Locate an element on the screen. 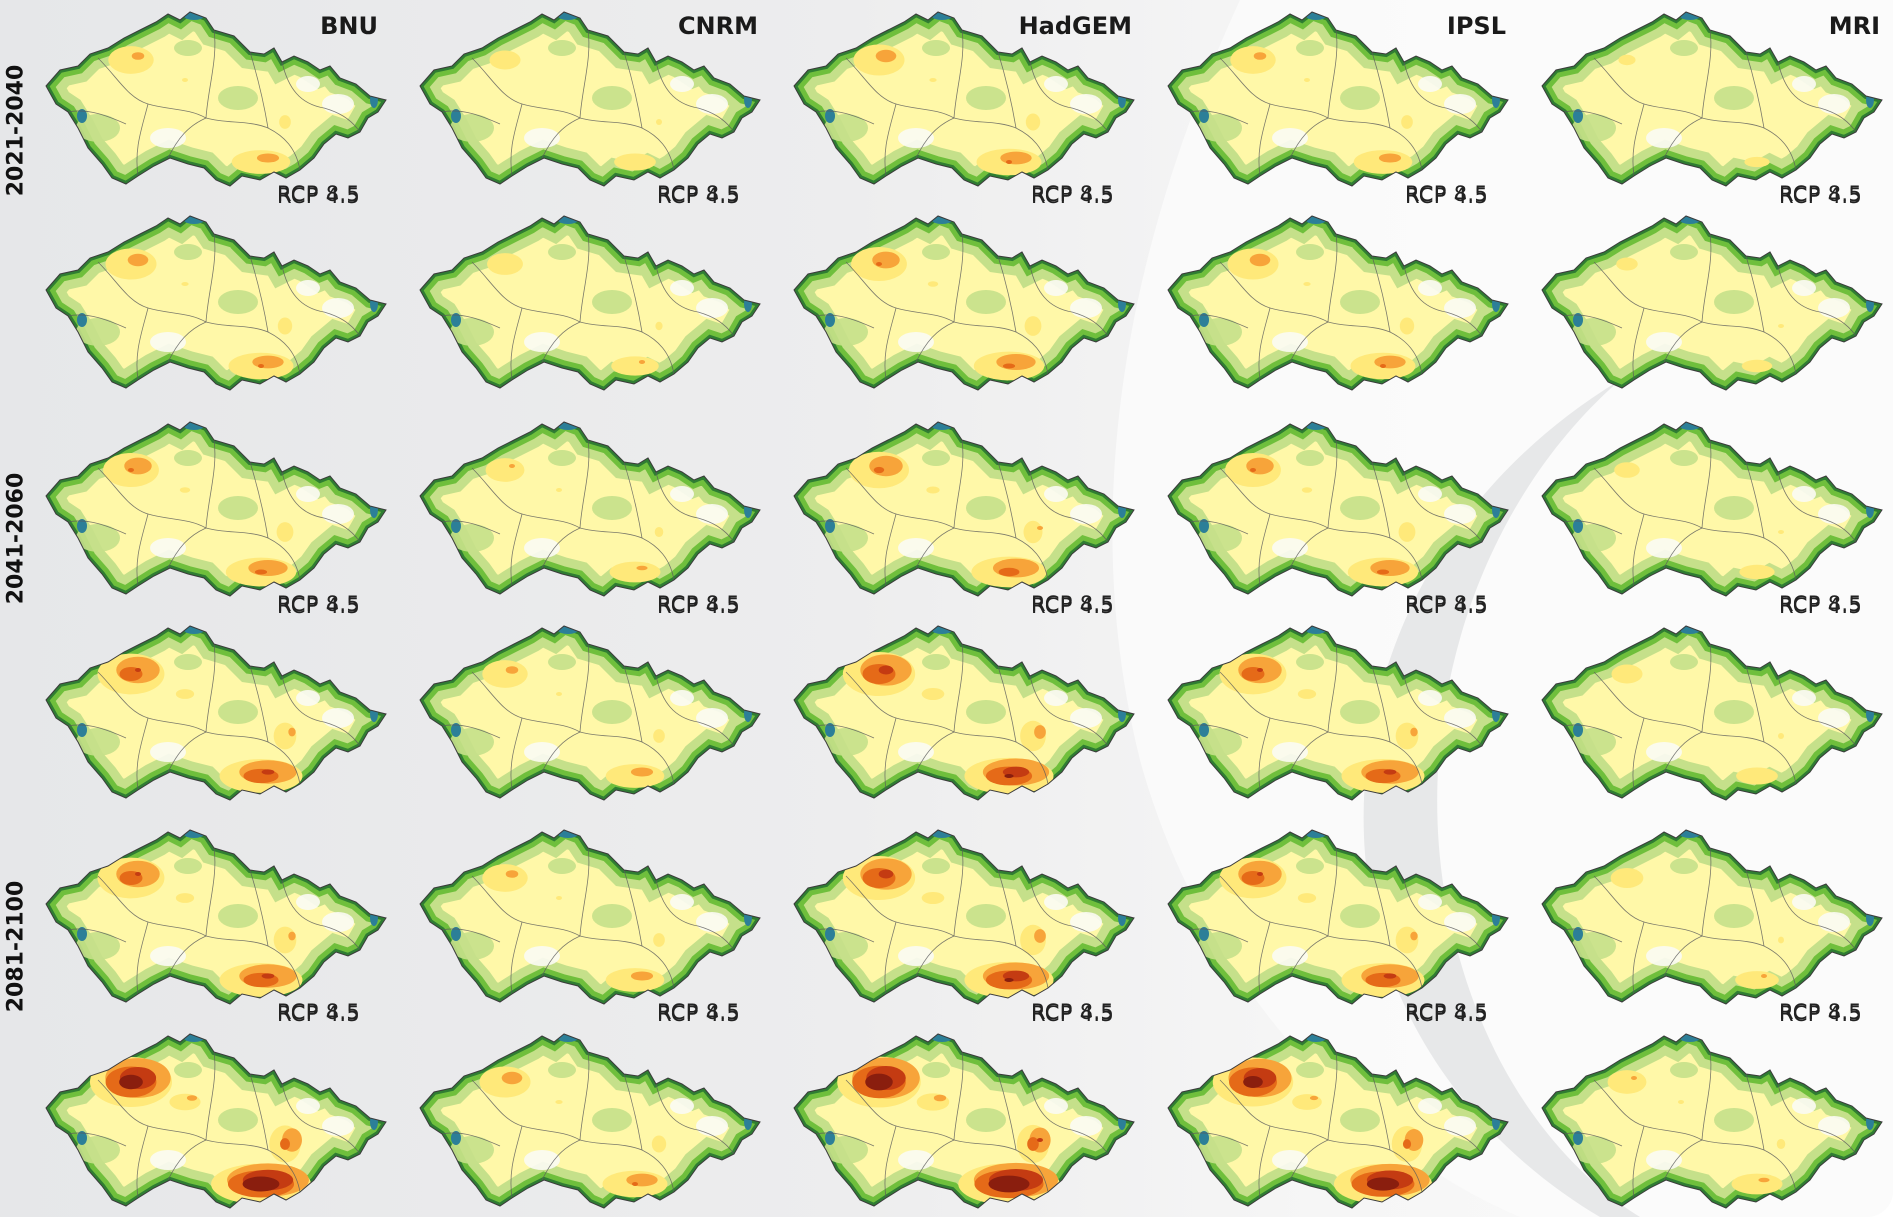 This screenshot has height=1217, width=1893. map-hadgem-2081-2100-rcp45 is located at coordinates (966, 921).